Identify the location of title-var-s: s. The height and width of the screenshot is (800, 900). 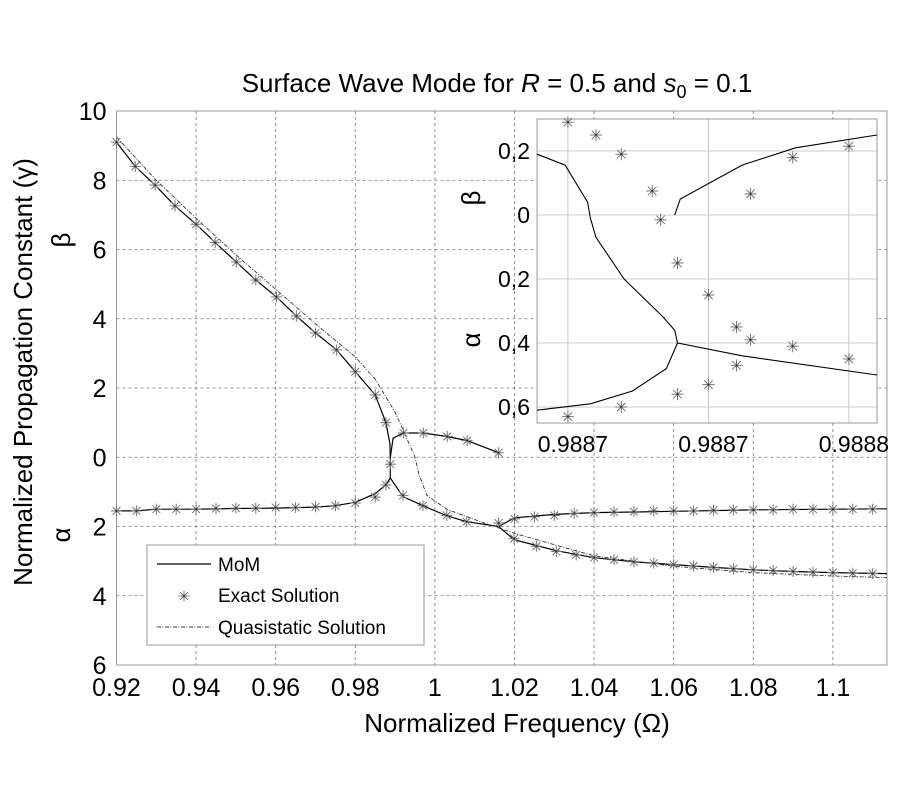
(669, 83).